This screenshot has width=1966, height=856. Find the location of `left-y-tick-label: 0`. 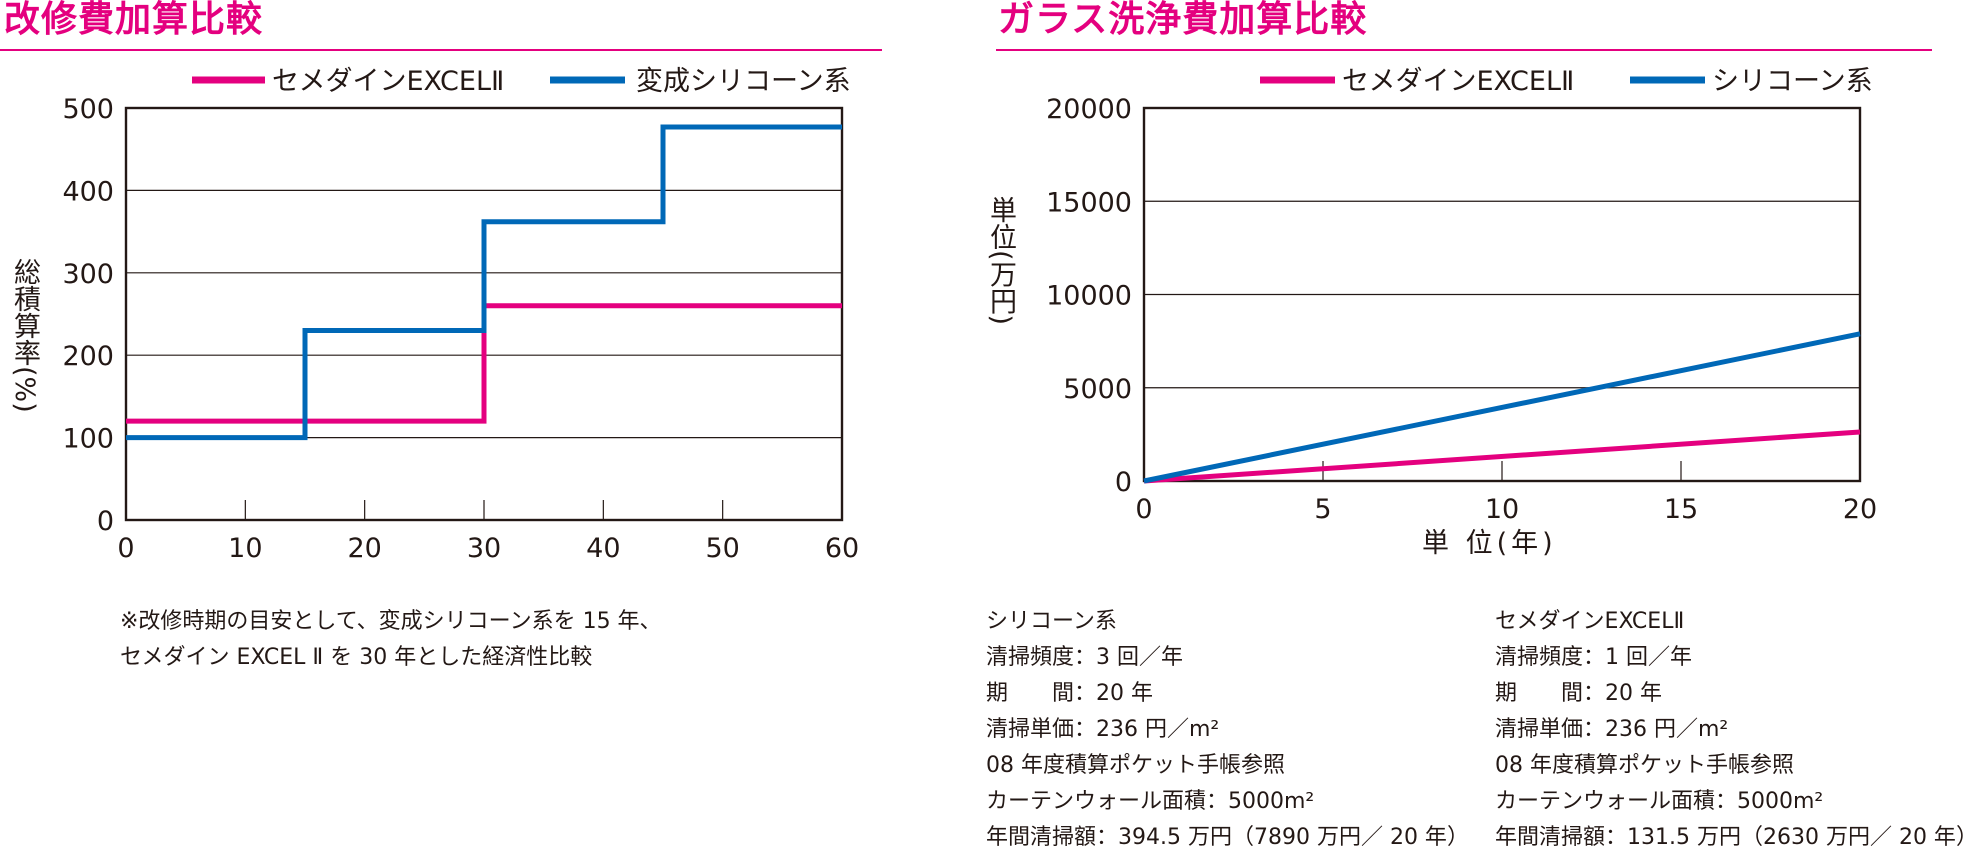

left-y-tick-label: 0 is located at coordinates (105, 521).